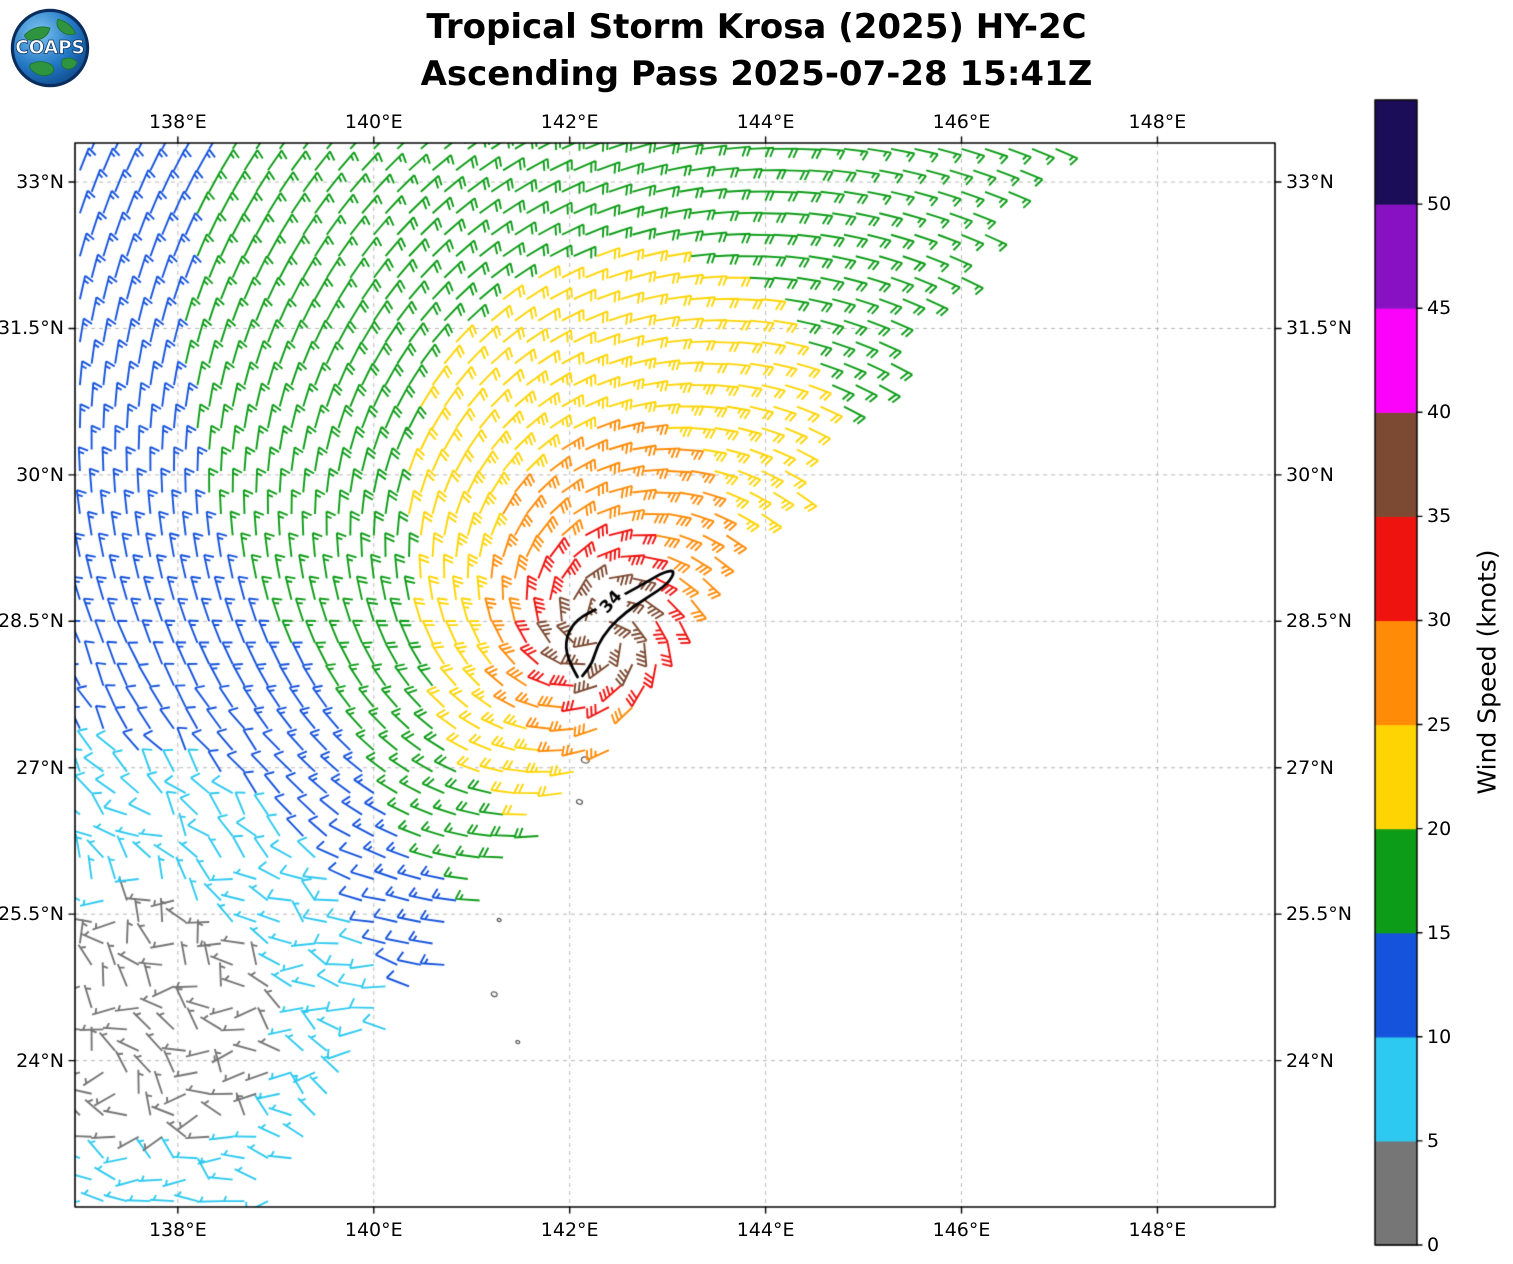 This screenshot has width=1513, height=1264. Describe the element at coordinates (177, 122) in the screenshot. I see `x-tick-label-top: 138°E` at that location.